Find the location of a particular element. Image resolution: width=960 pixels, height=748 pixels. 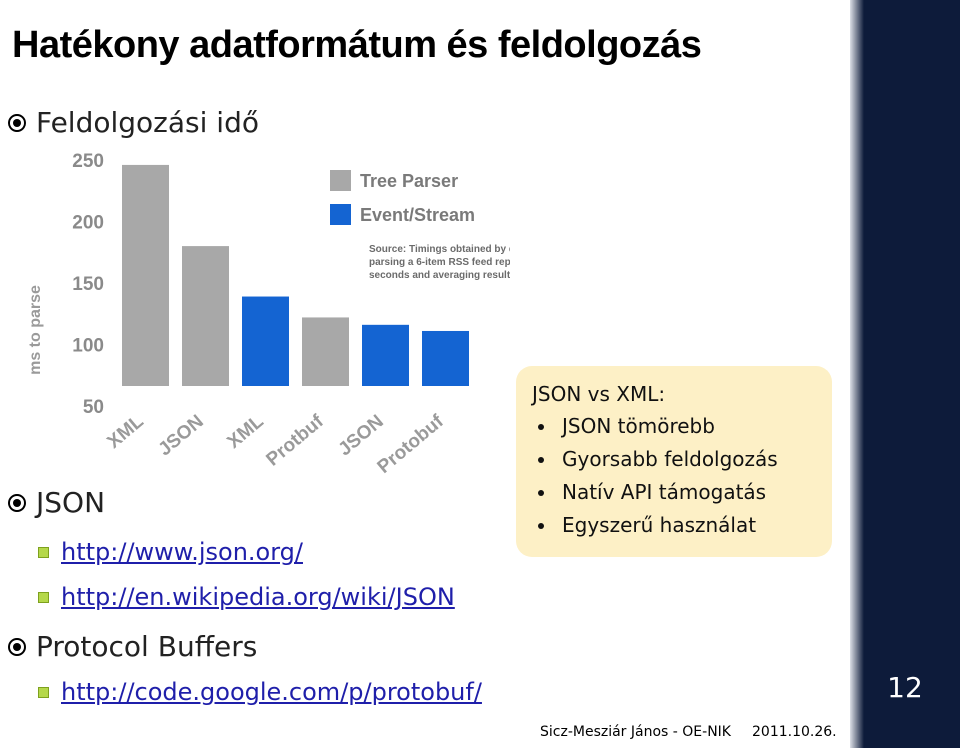

legend-label: Event/Stream is located at coordinates (417, 215).